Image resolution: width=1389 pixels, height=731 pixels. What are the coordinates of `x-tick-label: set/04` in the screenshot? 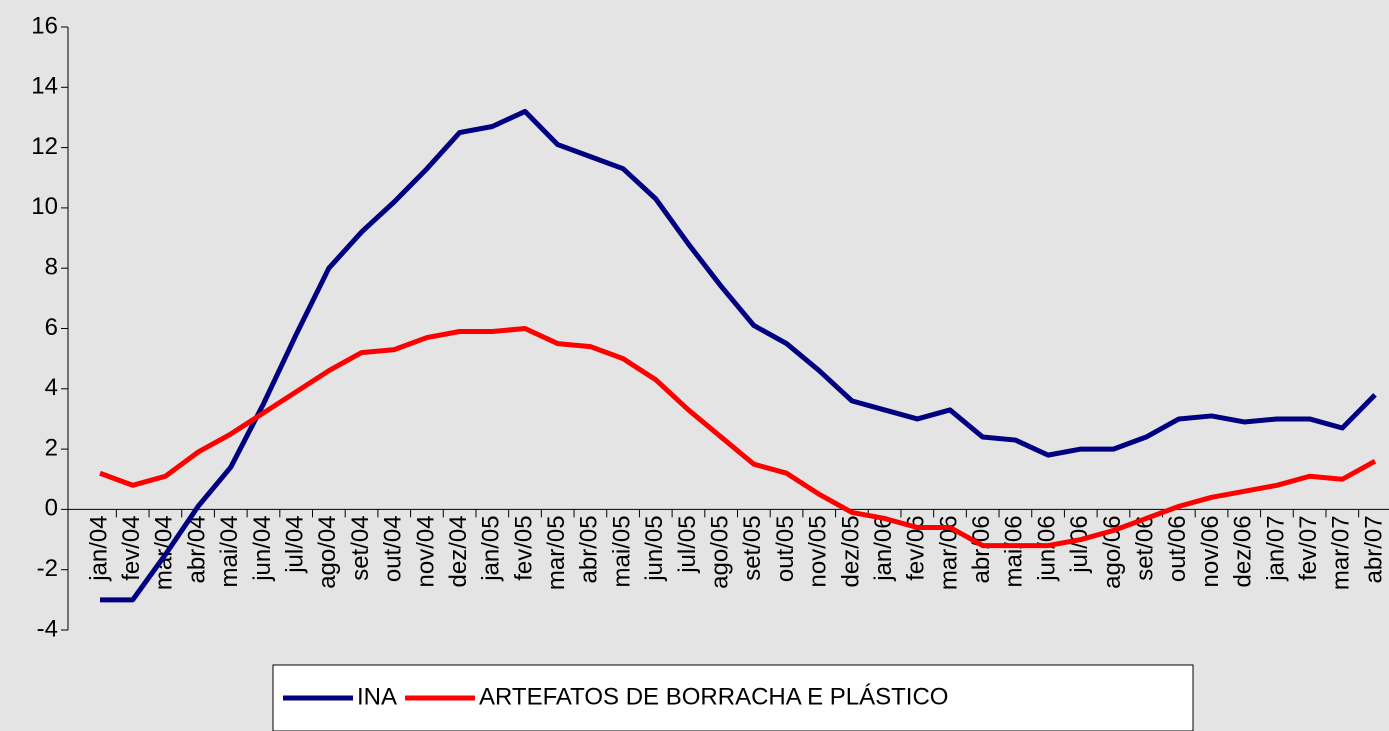 It's located at (360, 547).